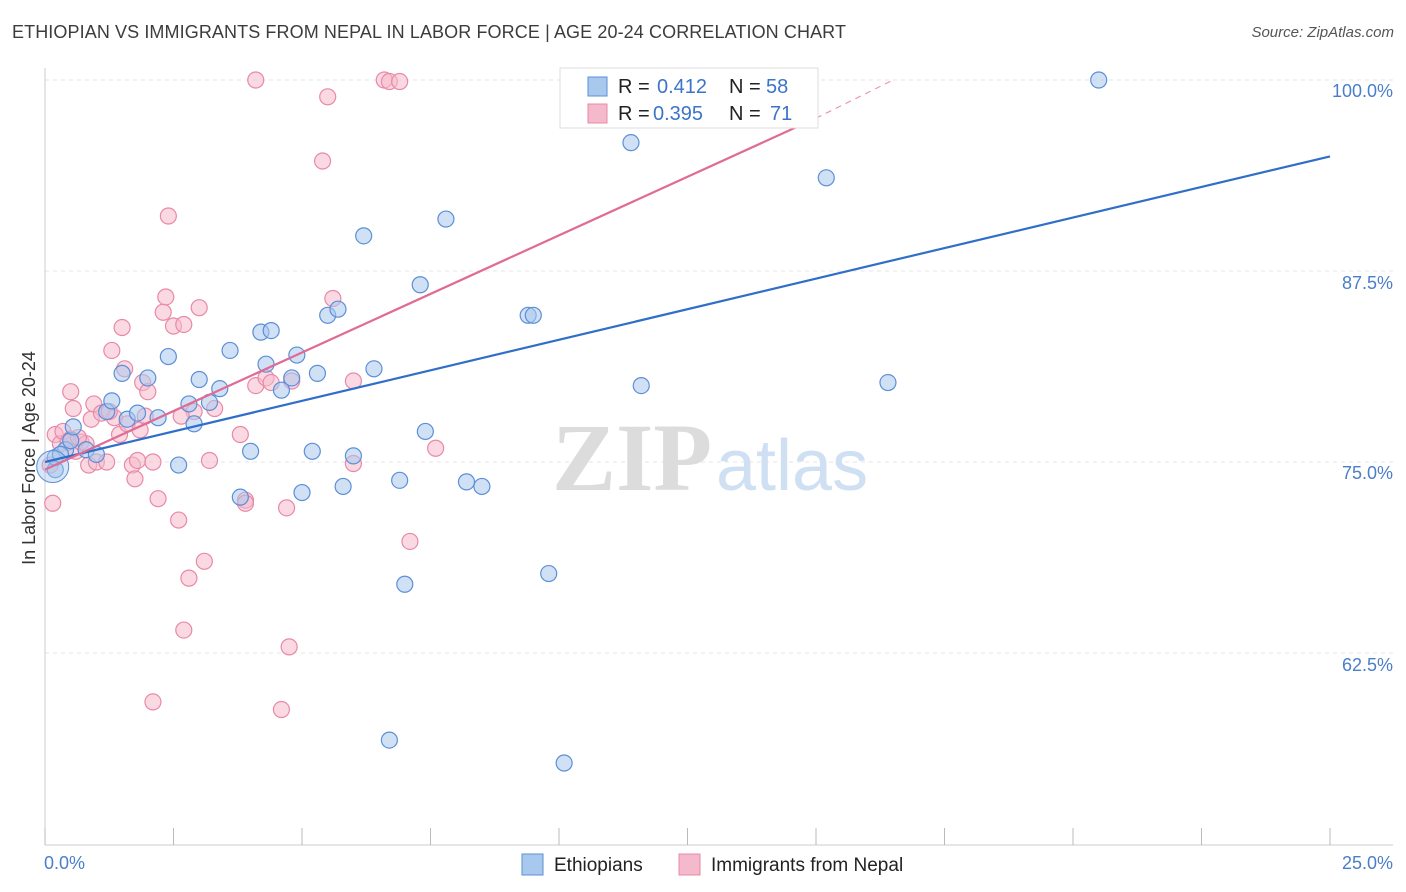  Describe the element at coordinates (1362, 378) in the screenshot. I see `y-tick-labels: 62.5% 75.0% 87.5% 100.0%` at that location.